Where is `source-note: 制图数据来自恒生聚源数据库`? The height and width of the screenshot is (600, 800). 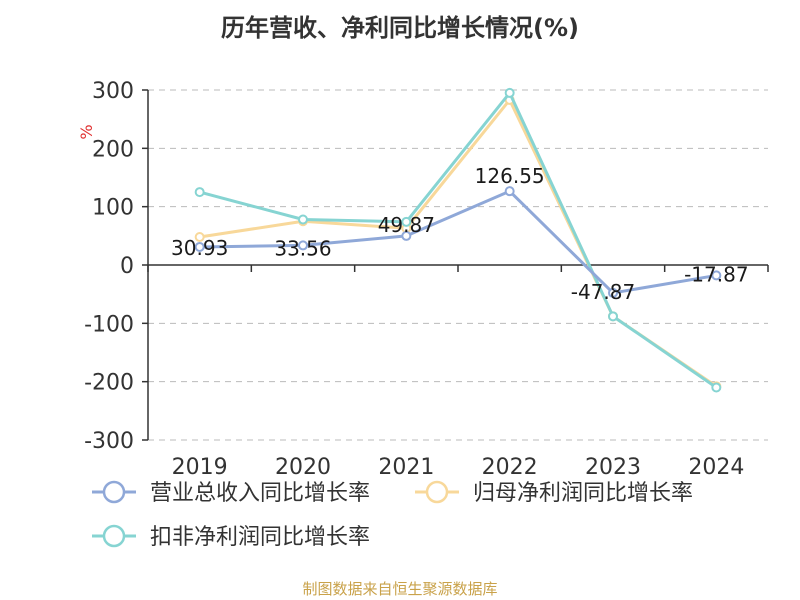
source-note: 制图数据来自恒生聚源数据库 is located at coordinates (400, 589).